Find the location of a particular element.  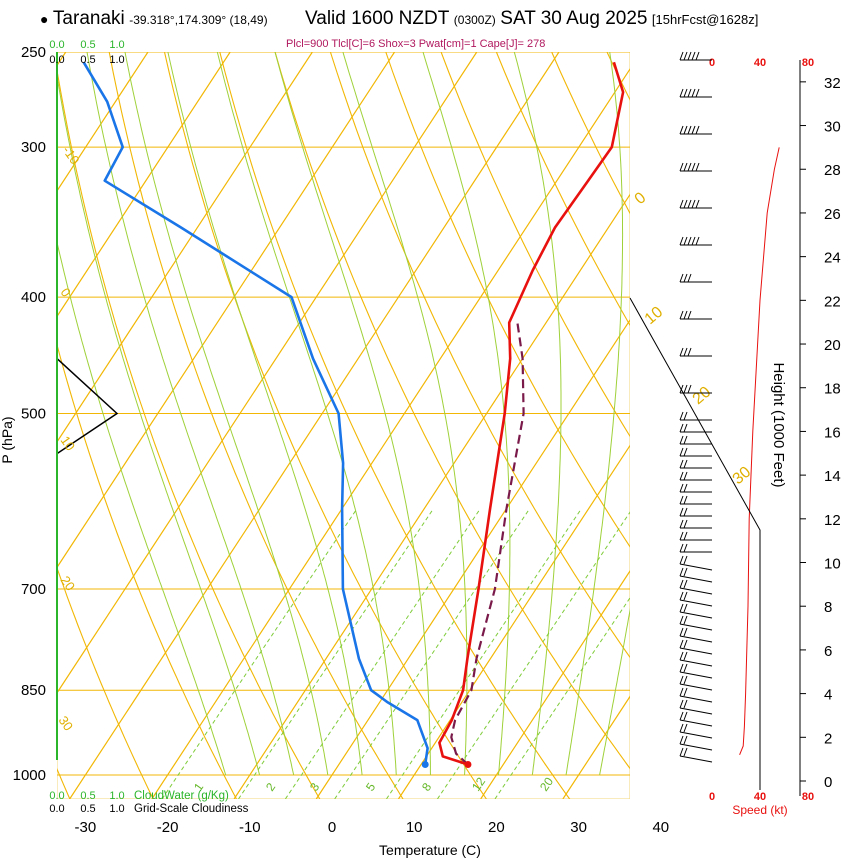

pressure-tick-label: 250 is located at coordinates (33, 52).